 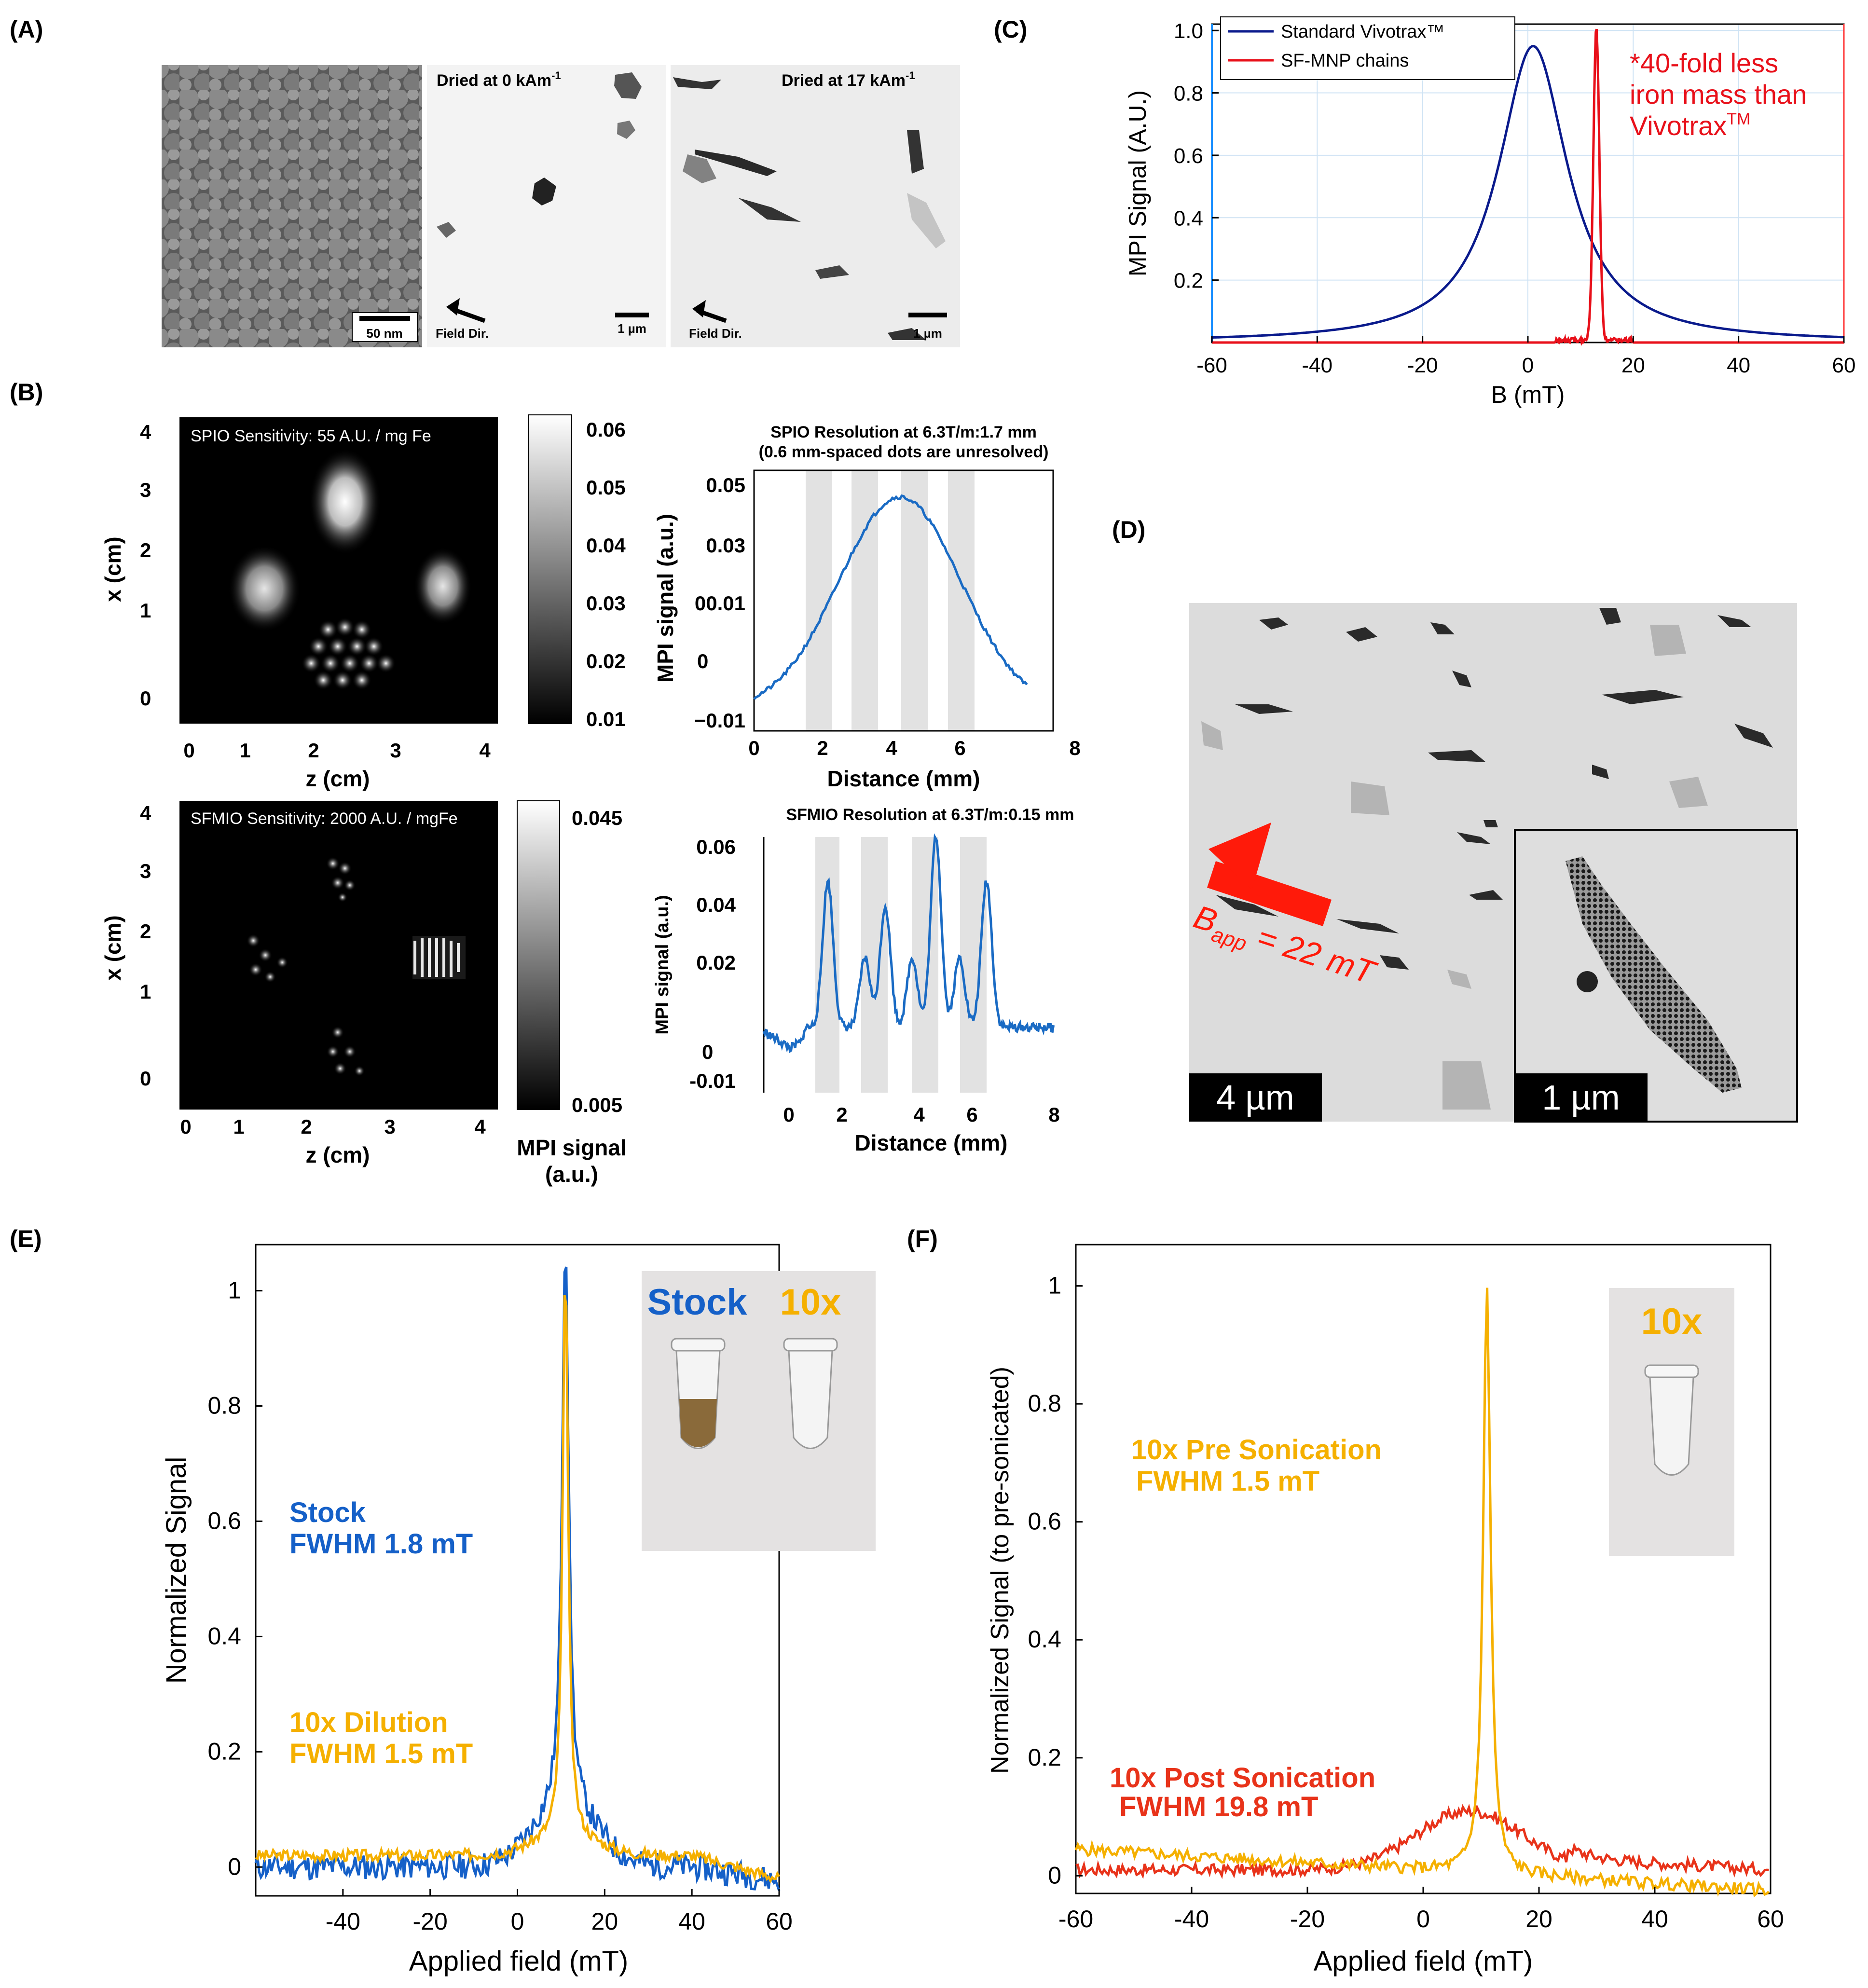 What do you see at coordinates (1010, 30) in the screenshot?
I see `panel-label-c: (C)` at bounding box center [1010, 30].